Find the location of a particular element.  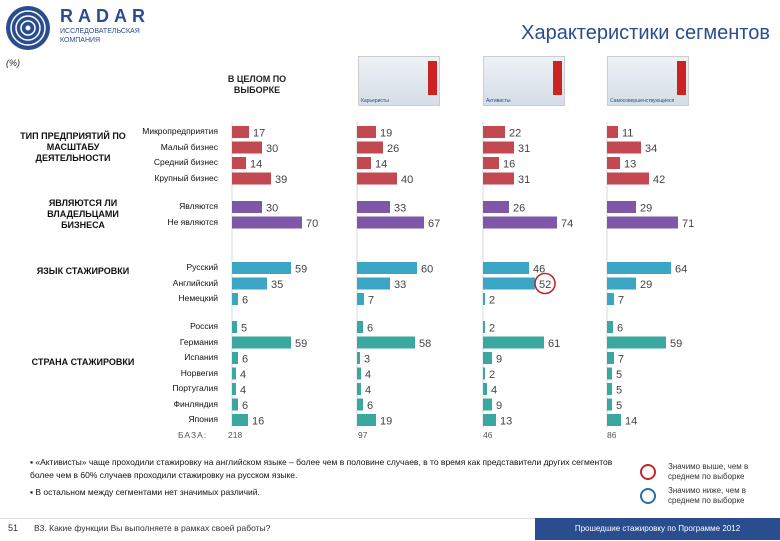

unit-label: (%) is located at coordinates (13, 63).